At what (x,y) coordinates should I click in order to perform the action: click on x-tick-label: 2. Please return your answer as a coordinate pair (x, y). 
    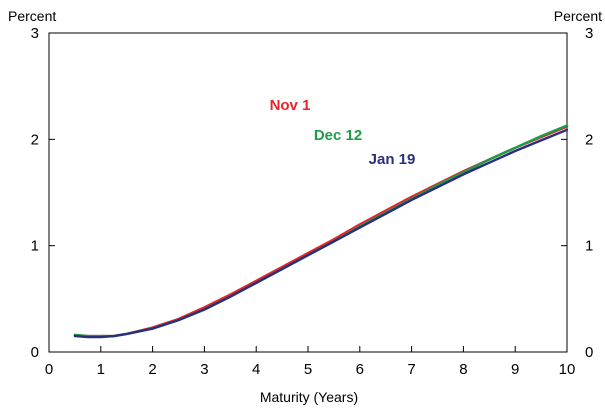
    Looking at the image, I should click on (152, 369).